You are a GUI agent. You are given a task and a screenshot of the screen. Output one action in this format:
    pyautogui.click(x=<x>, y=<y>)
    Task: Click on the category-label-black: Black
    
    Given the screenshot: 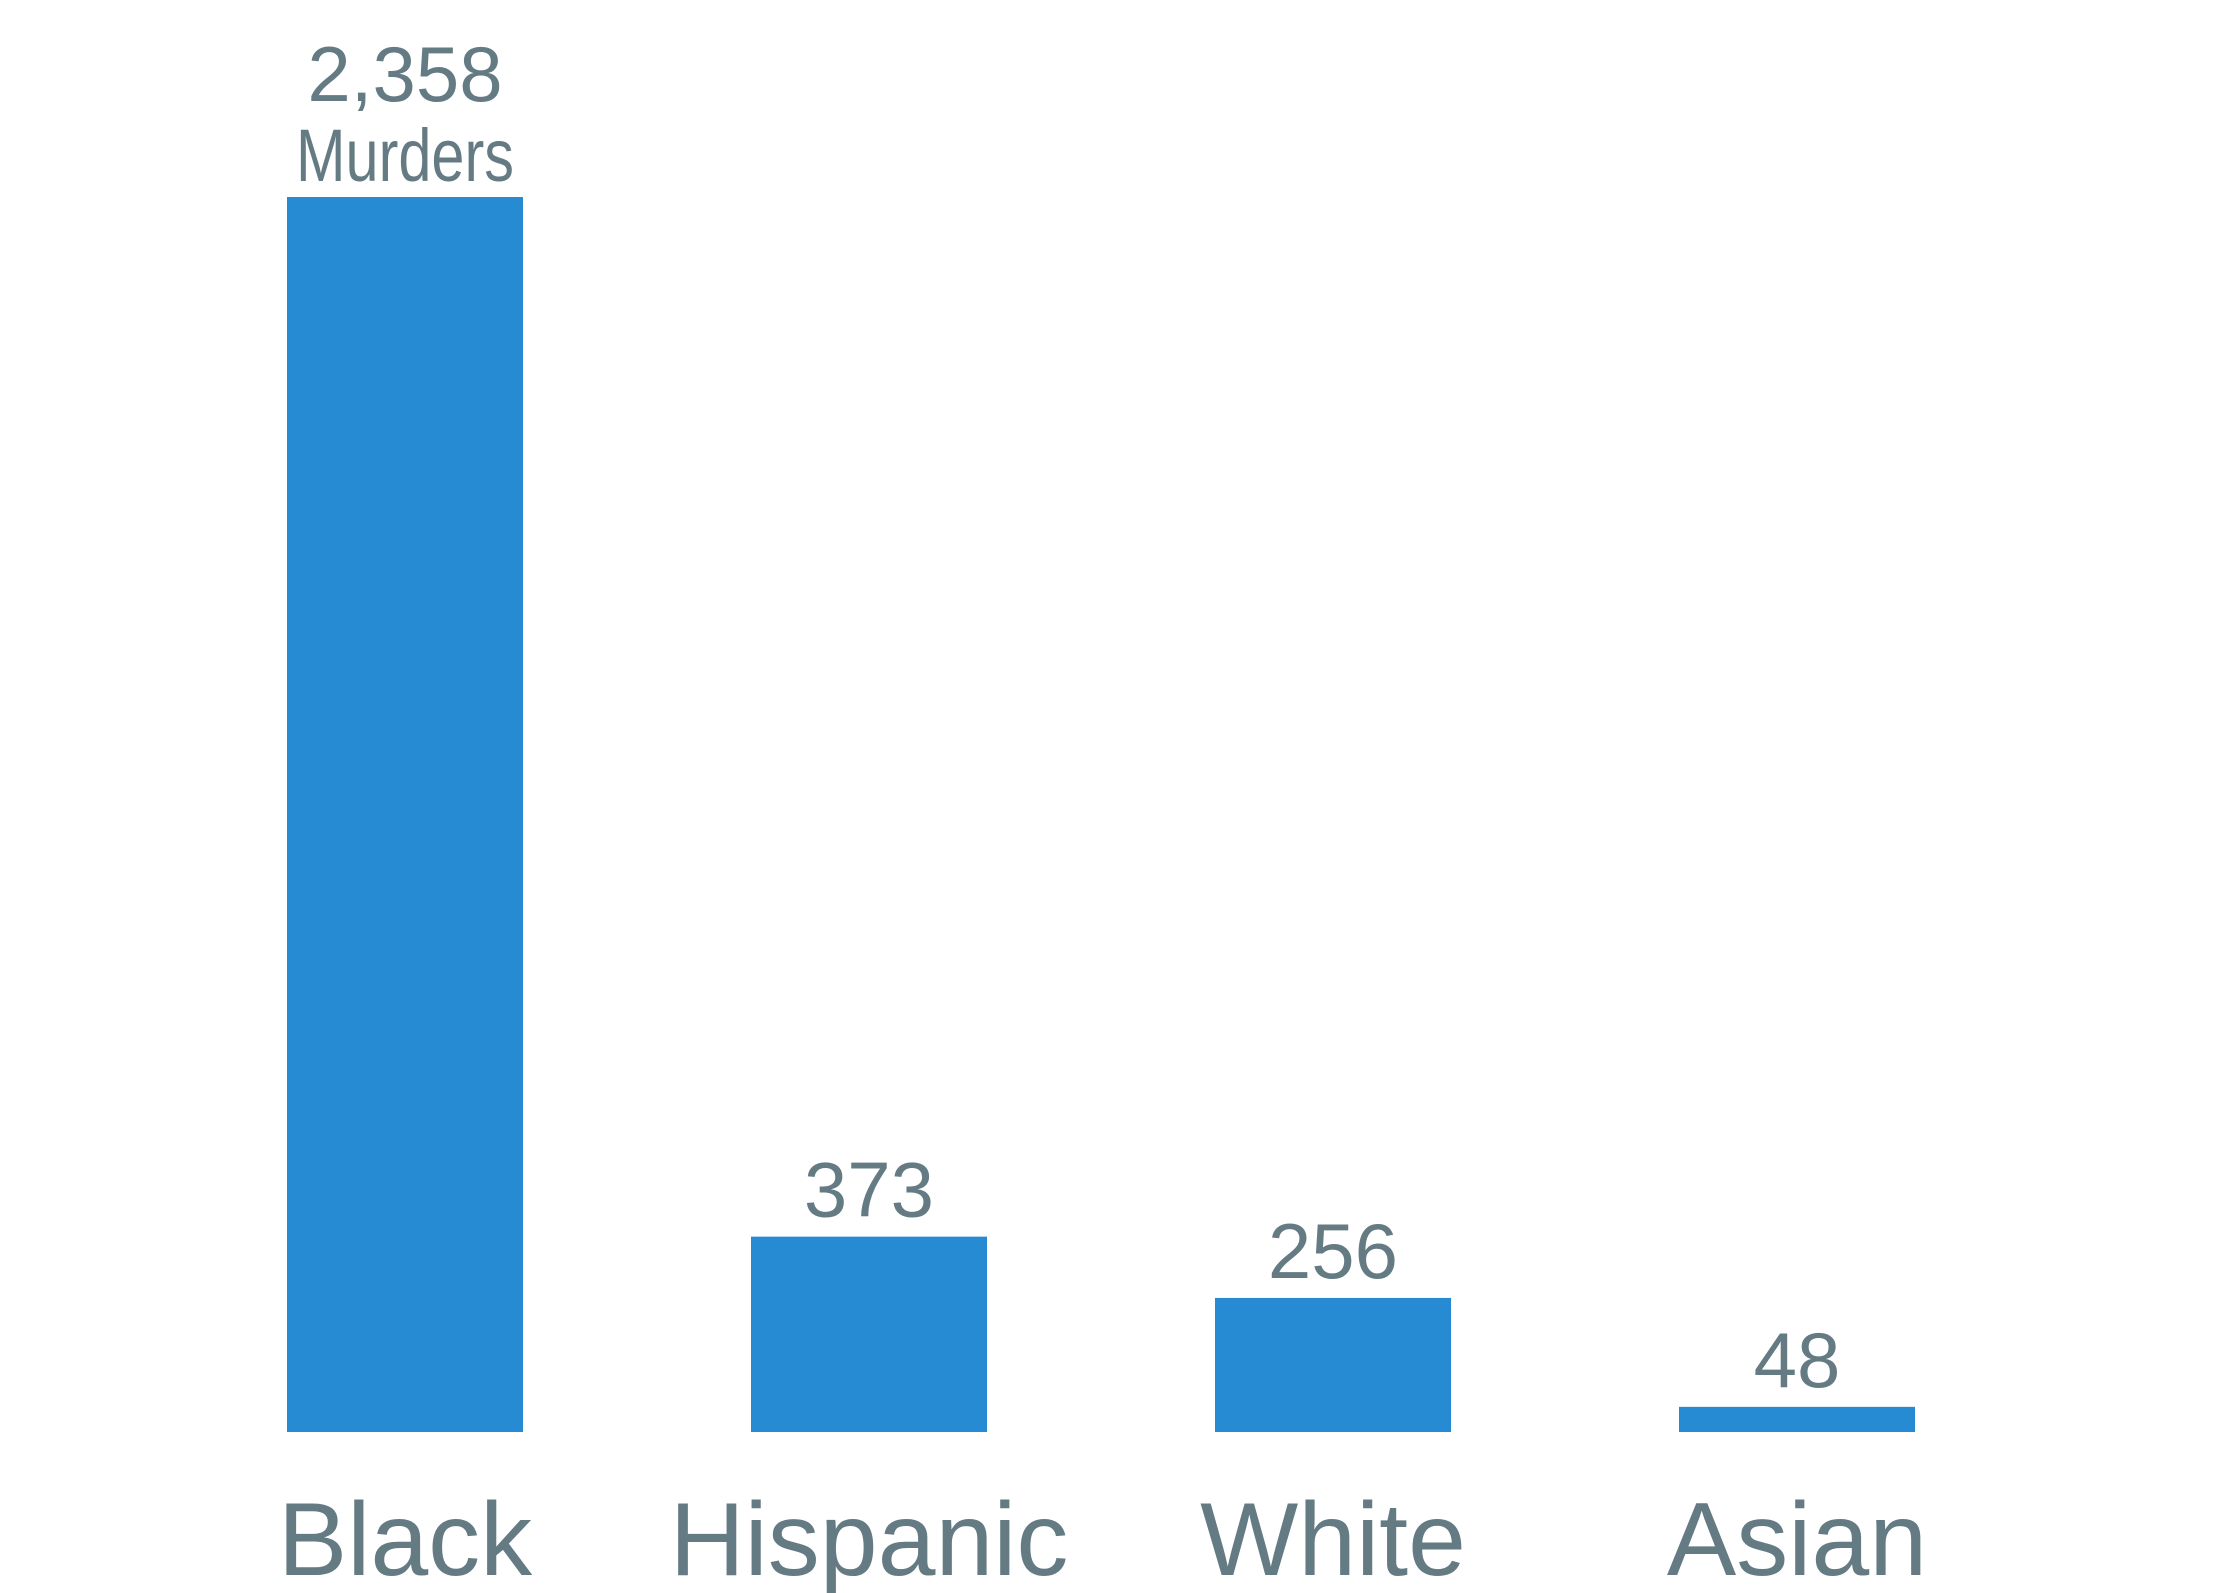 What is the action you would take?
    pyautogui.click(x=405, y=1537)
    